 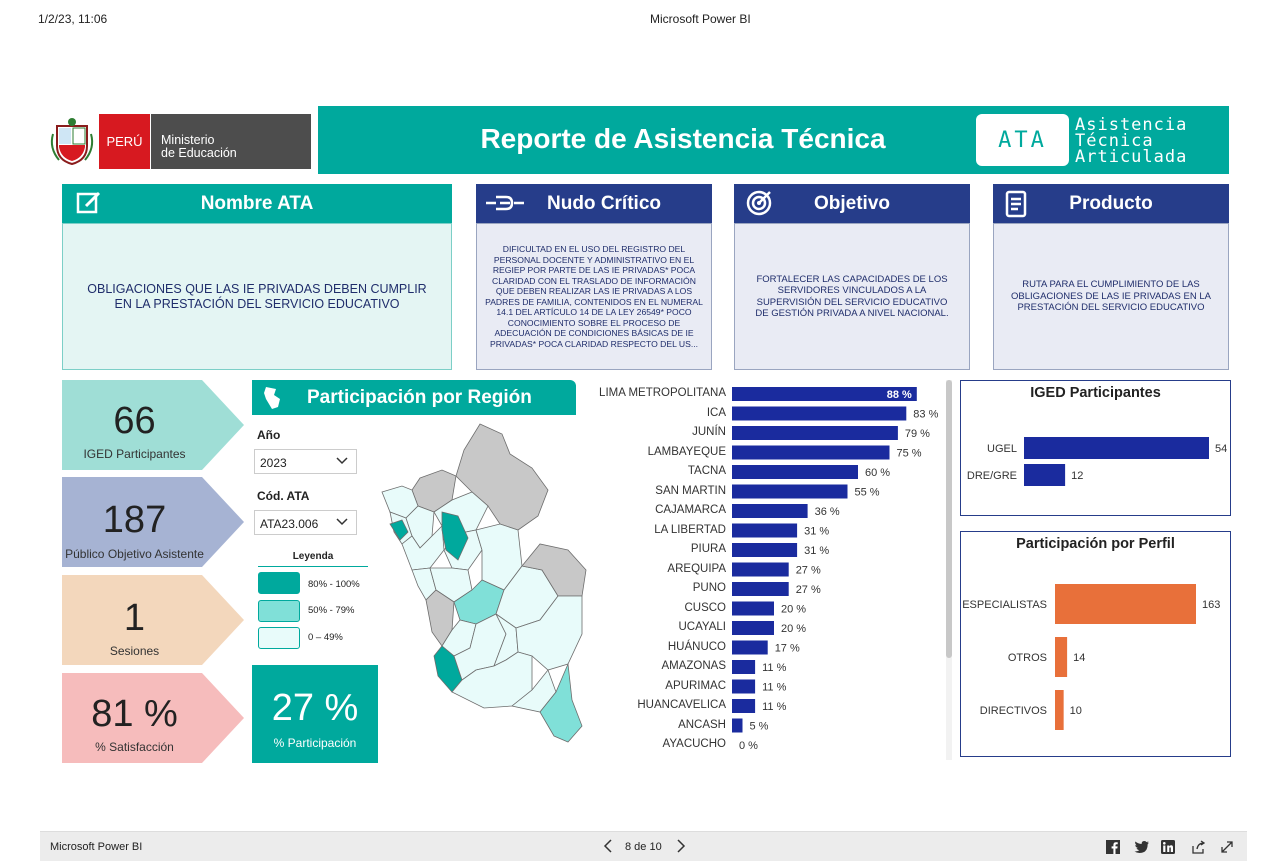 What do you see at coordinates (662, 393) in the screenshot?
I see `region-label: LIMA METROPOLITANA` at bounding box center [662, 393].